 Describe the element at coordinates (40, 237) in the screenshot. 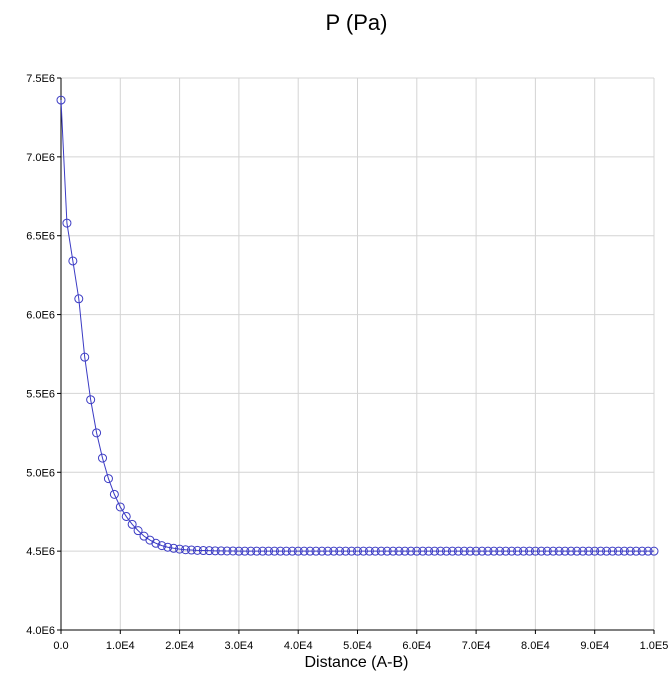

I see `y-tick-label: 6.5E6` at that location.